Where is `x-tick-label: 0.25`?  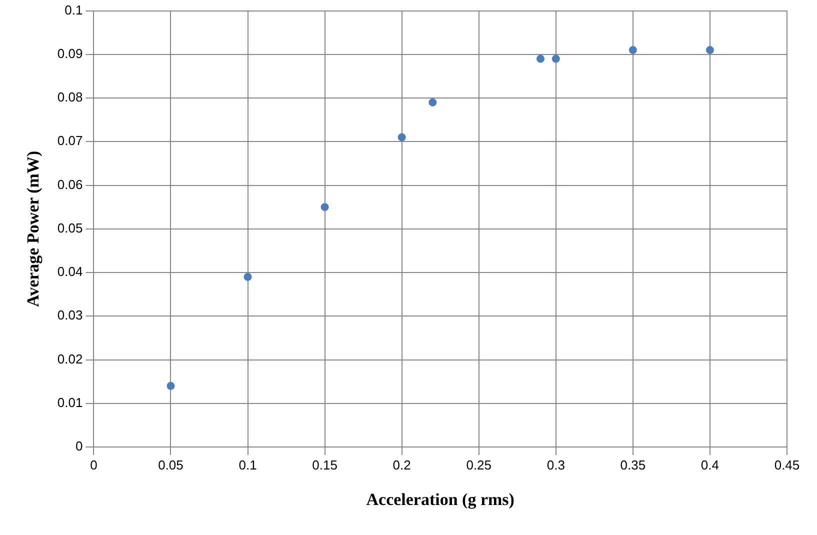
x-tick-label: 0.25 is located at coordinates (479, 464).